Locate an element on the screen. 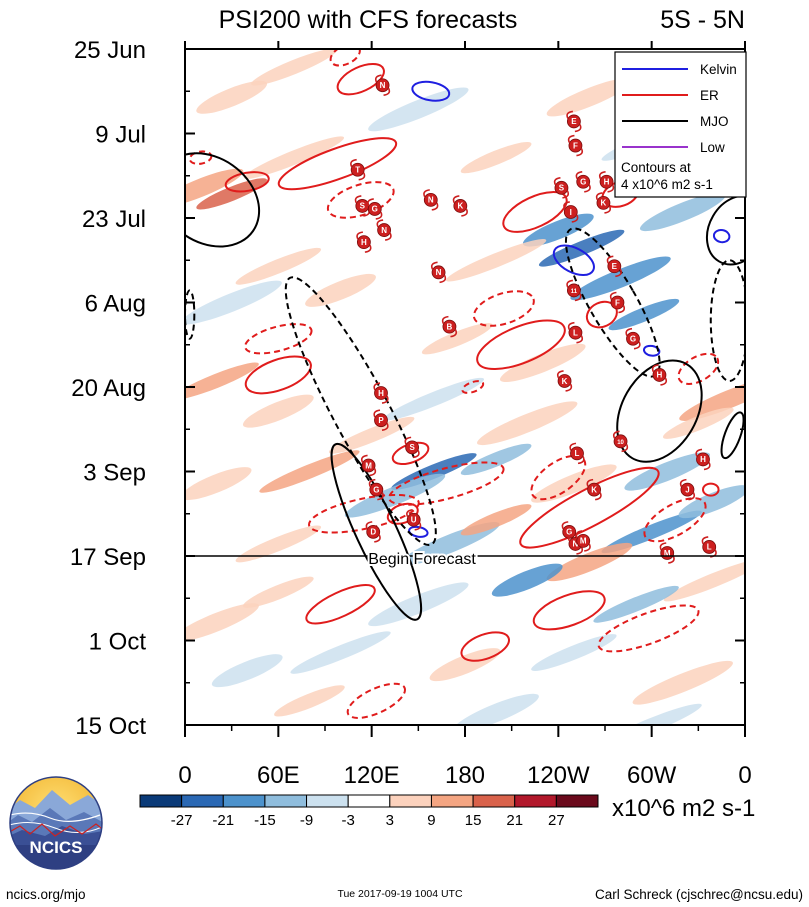  storm-label: P is located at coordinates (381, 420).